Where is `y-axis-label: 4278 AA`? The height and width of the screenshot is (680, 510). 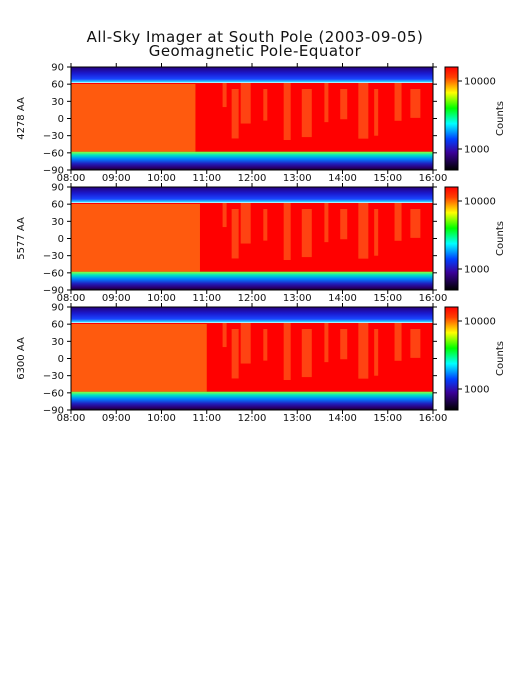
y-axis-label: 4278 AA is located at coordinates (21, 118).